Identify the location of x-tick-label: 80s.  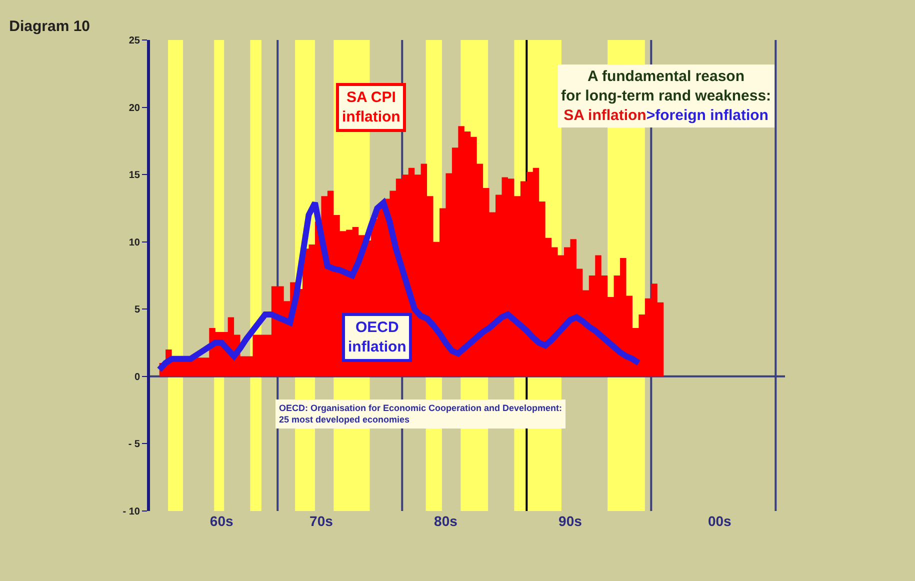
(446, 521).